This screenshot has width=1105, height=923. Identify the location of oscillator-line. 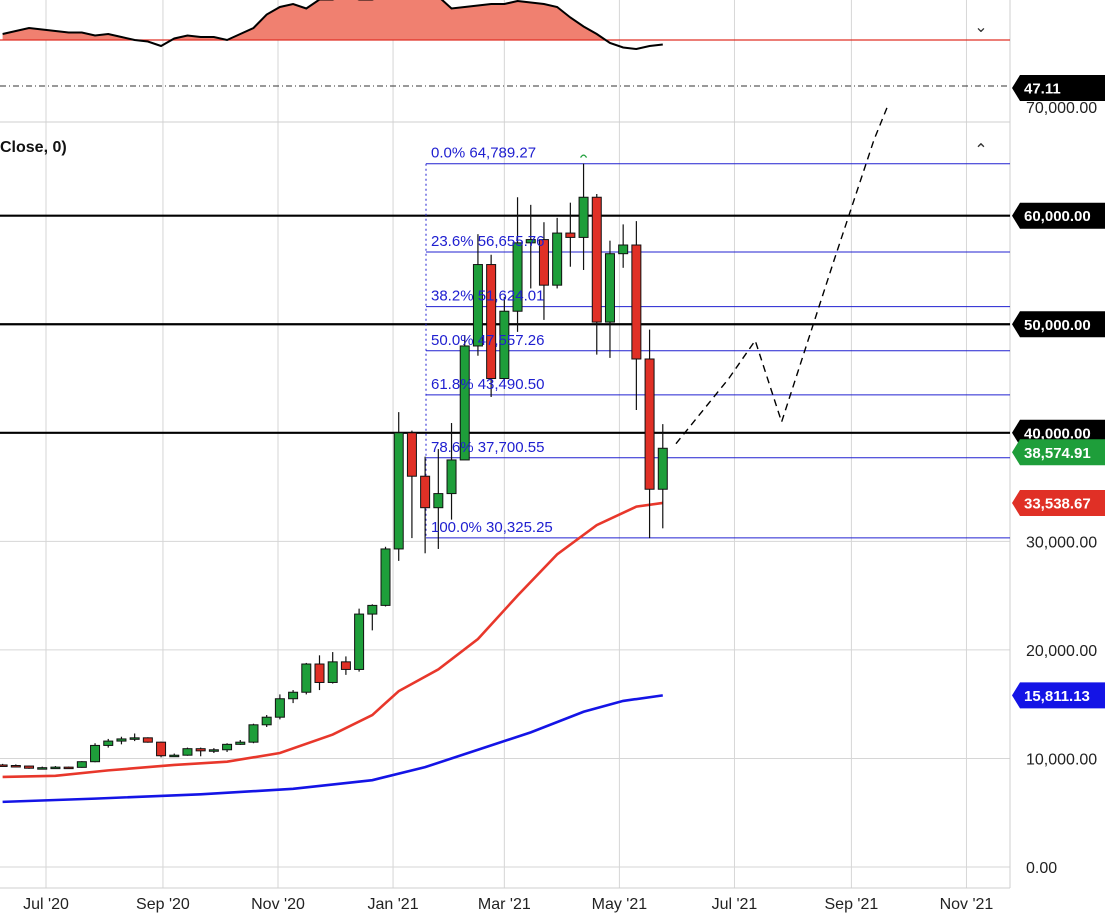
(332, 25).